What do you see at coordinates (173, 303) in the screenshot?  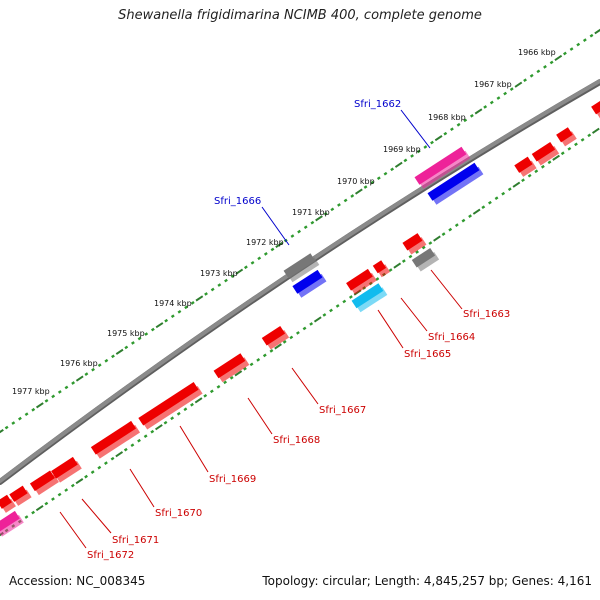 I see `kbp-label: 1974 kbp` at bounding box center [173, 303].